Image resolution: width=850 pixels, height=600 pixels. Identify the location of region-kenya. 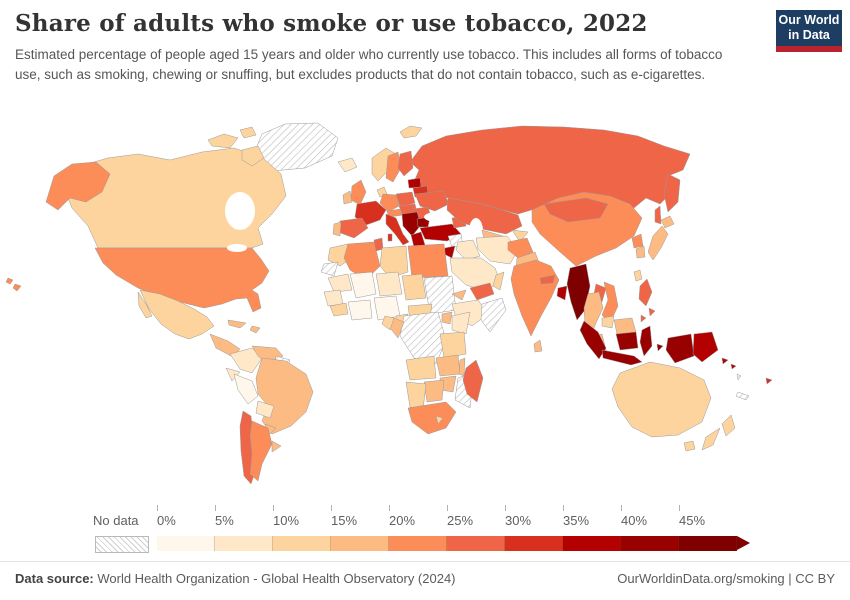
(461, 323).